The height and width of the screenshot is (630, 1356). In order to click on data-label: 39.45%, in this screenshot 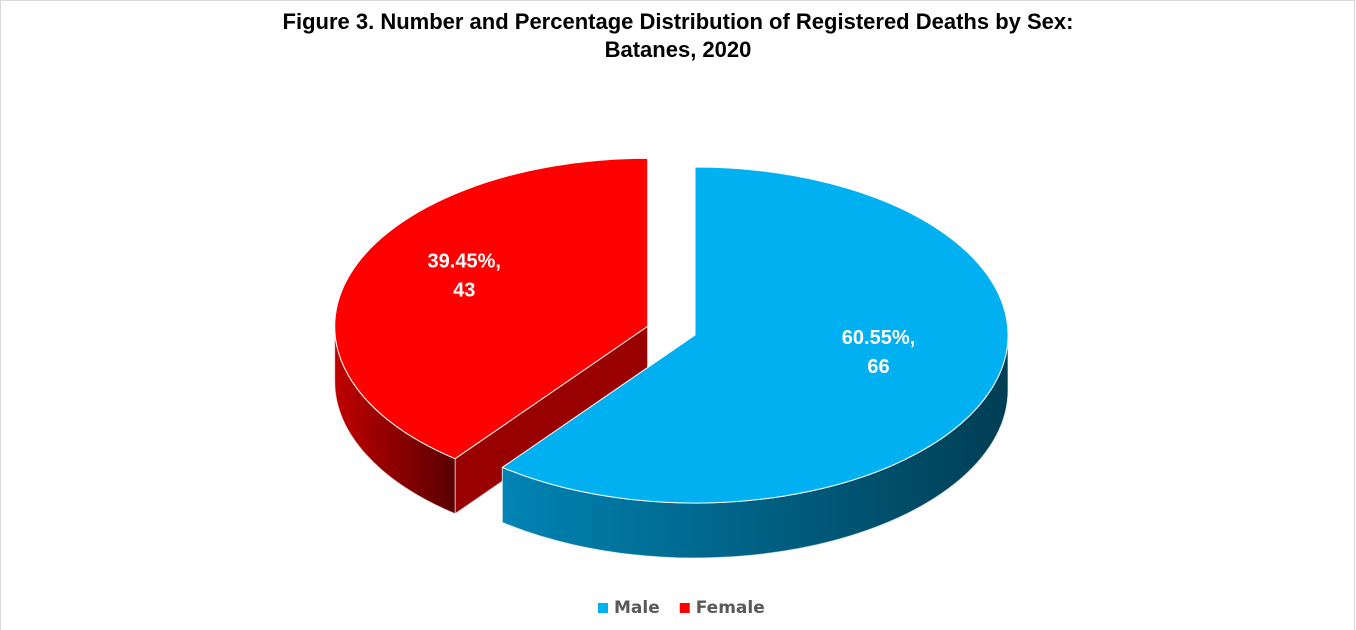, I will do `click(464, 262)`.